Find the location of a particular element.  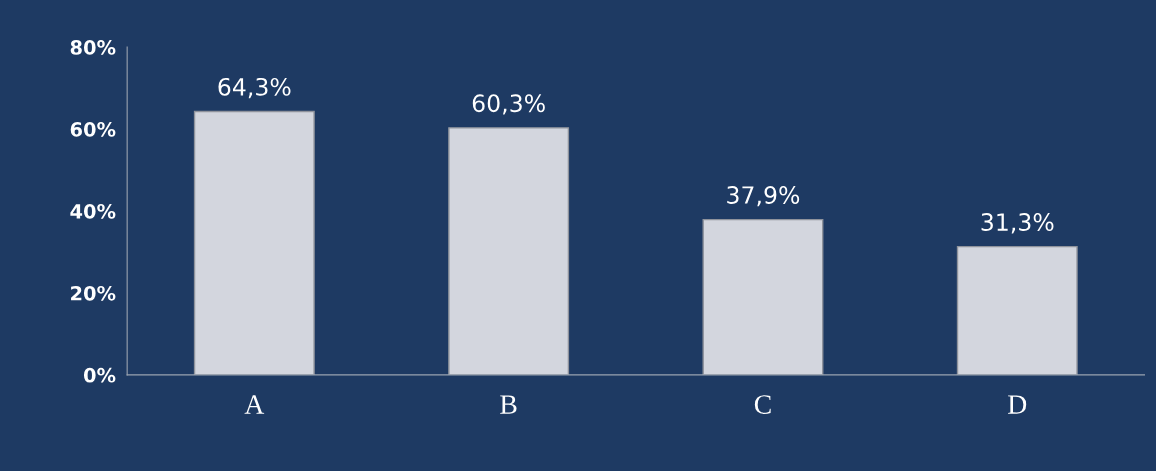

data-label: 64,3% is located at coordinates (254, 88).